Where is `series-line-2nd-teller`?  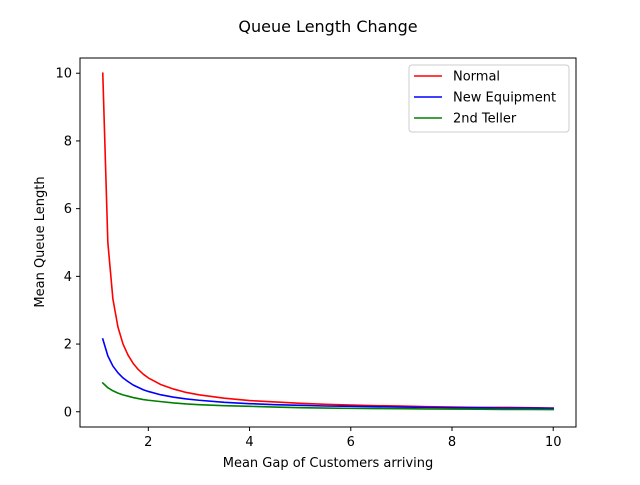 series-line-2nd-teller is located at coordinates (328, 396).